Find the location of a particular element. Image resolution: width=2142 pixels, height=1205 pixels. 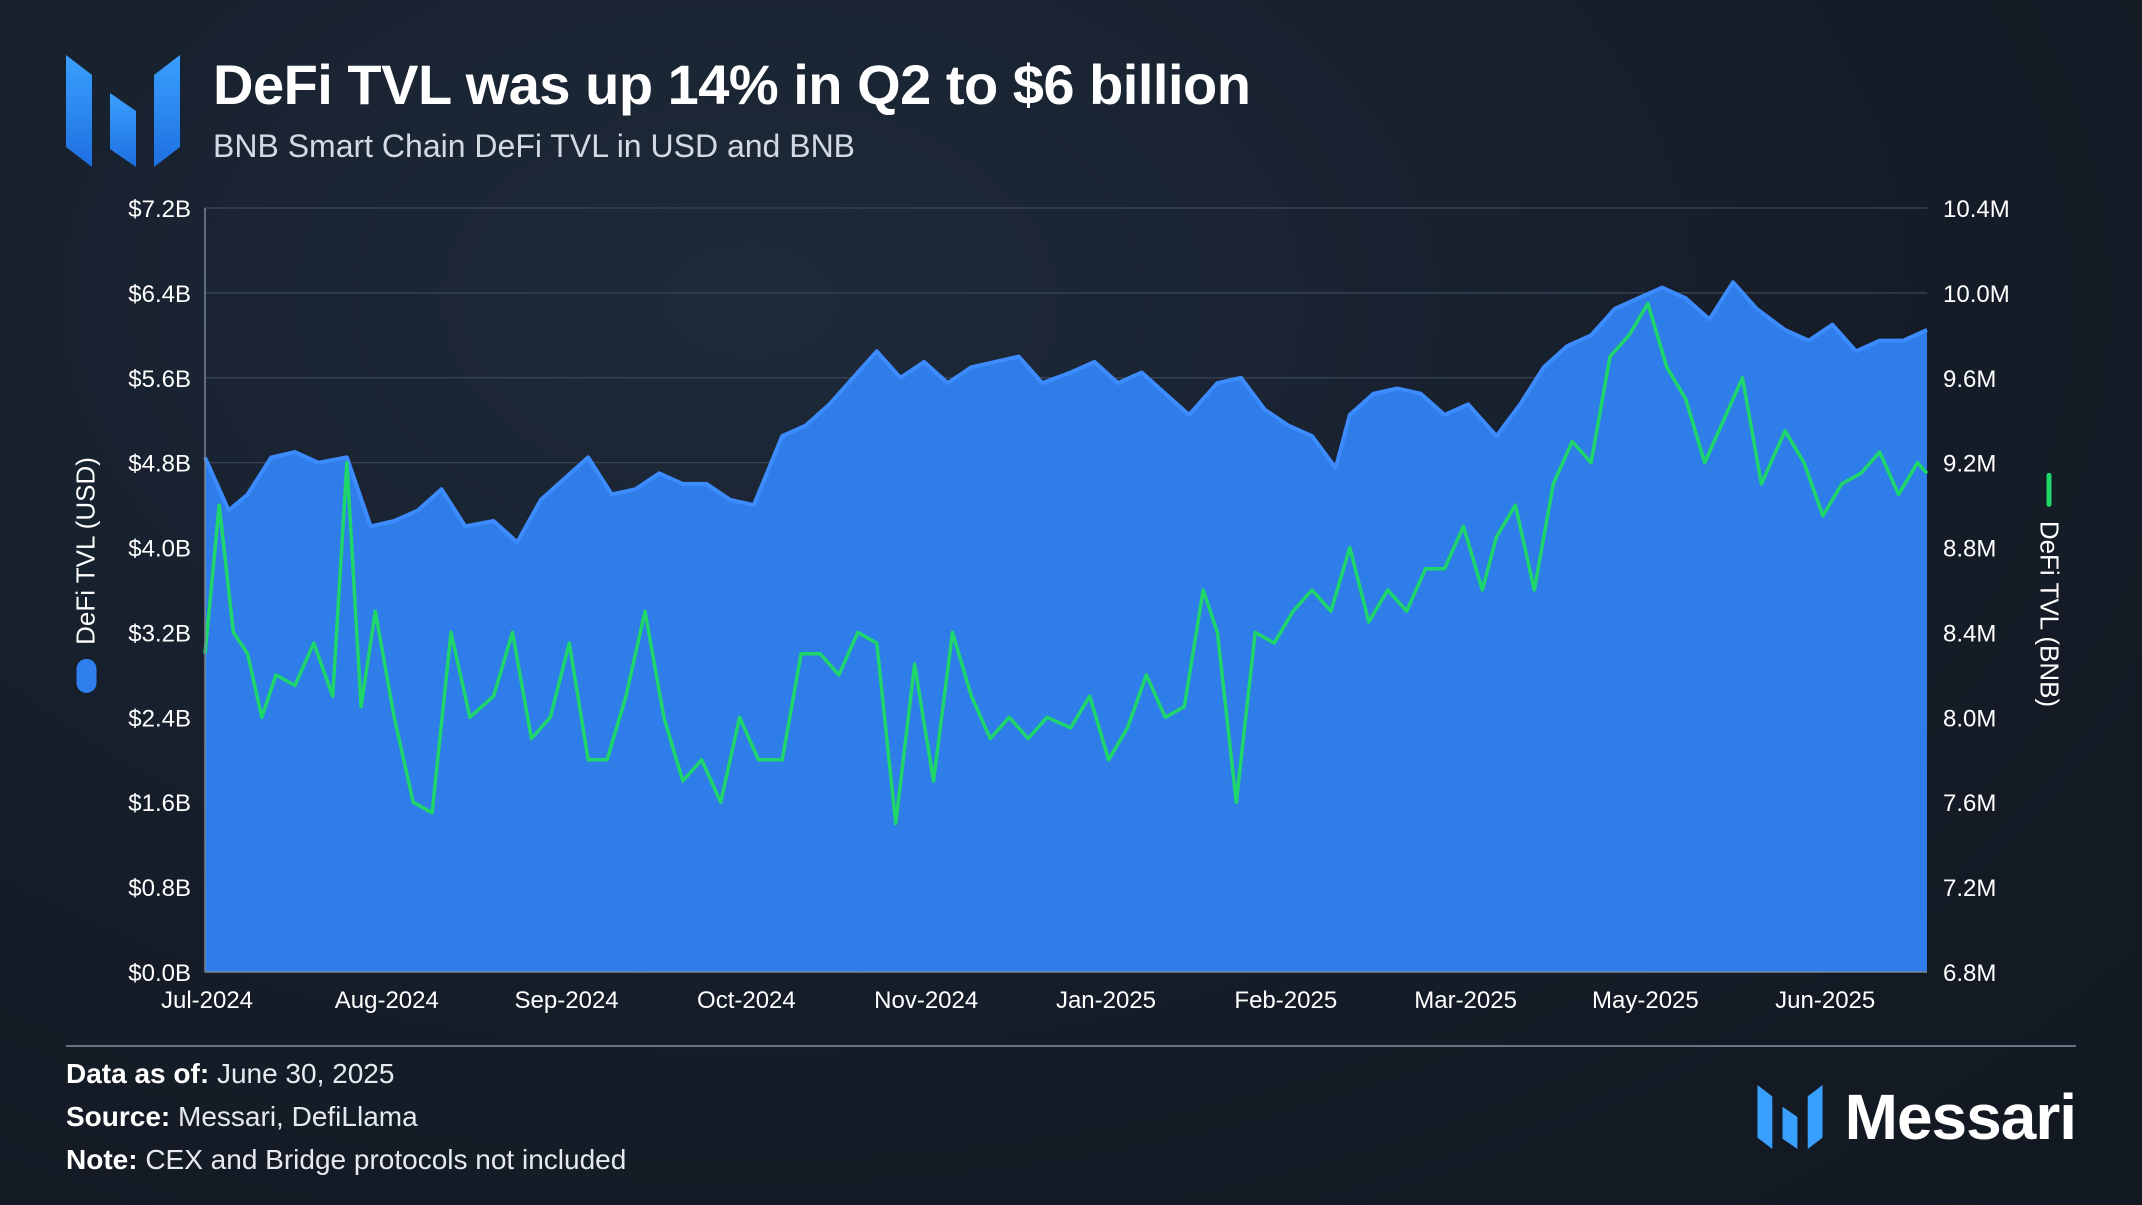

y-left-tick-label: $3.2B is located at coordinates (159, 633).